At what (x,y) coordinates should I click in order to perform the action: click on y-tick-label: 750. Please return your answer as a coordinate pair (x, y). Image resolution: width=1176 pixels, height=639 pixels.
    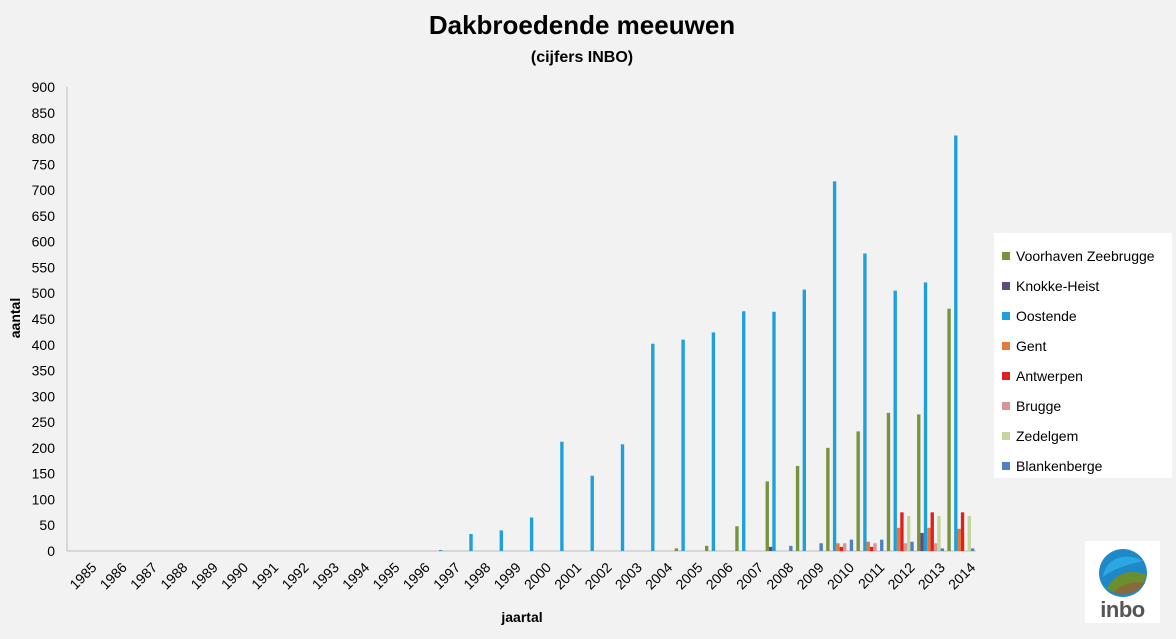
    Looking at the image, I should click on (44, 164).